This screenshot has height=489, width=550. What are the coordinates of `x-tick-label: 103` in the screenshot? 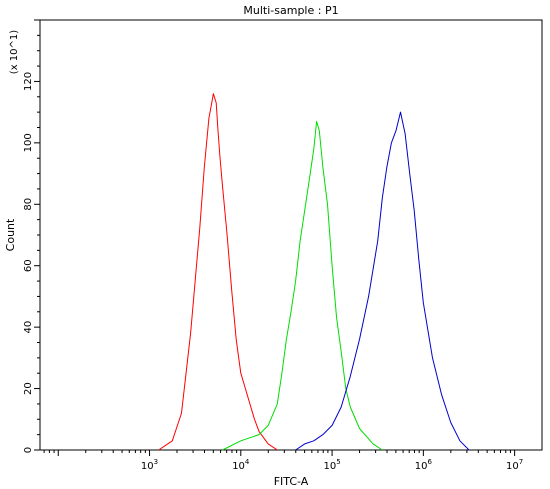 It's located at (149, 465).